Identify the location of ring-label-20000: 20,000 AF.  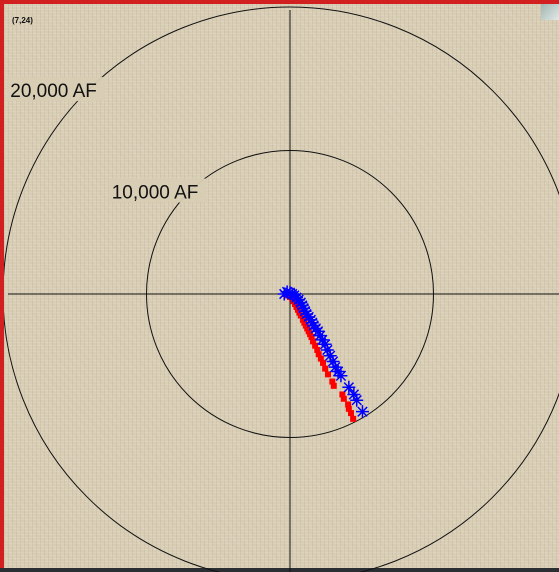
(53, 91).